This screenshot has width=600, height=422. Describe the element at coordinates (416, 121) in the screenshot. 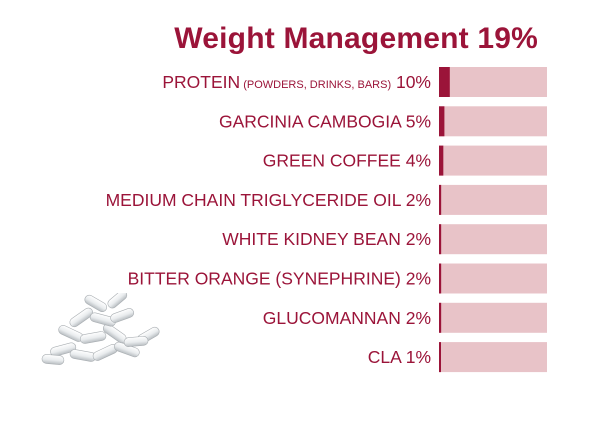

I see `bar-value-label: 5%` at that location.